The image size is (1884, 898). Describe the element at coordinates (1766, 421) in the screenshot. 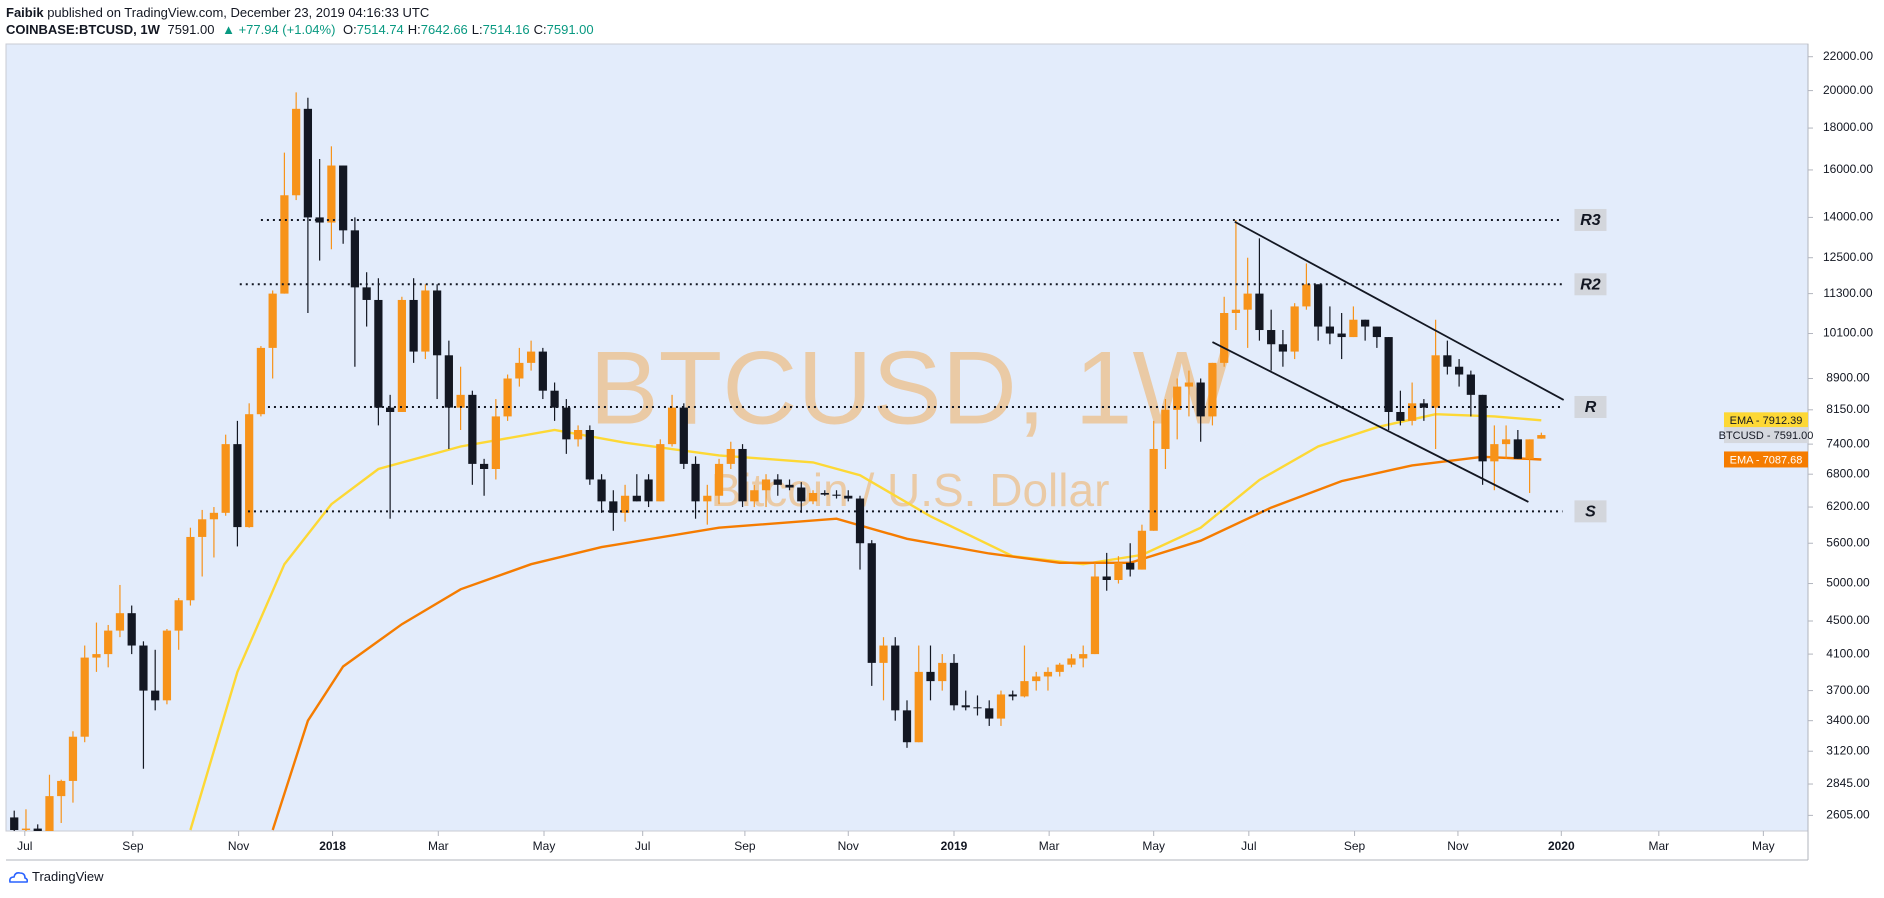

I see `price-label: EMA - 7912.39` at that location.